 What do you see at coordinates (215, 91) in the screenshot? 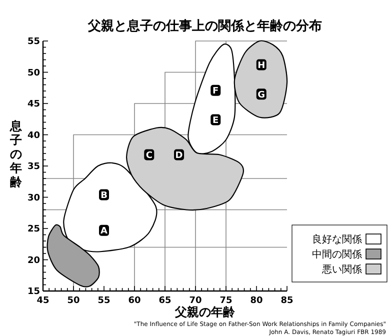
I see `data-label: F` at bounding box center [215, 91].